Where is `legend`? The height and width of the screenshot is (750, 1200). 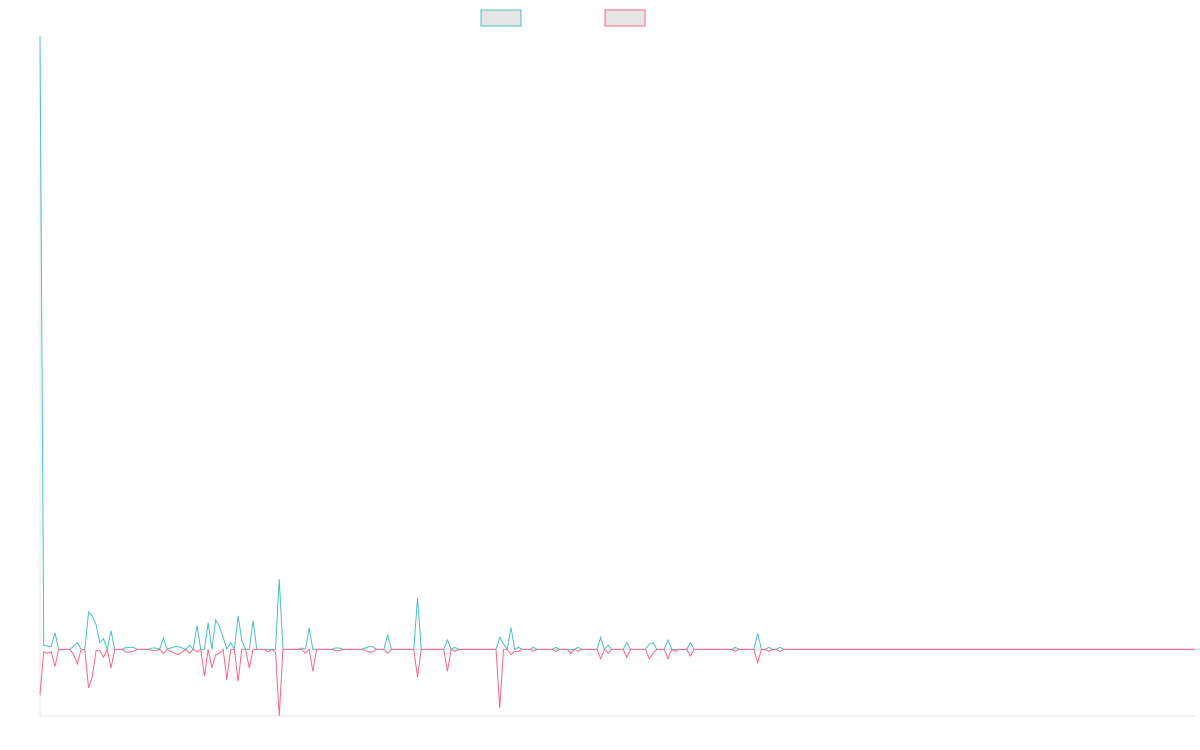 legend is located at coordinates (563, 18).